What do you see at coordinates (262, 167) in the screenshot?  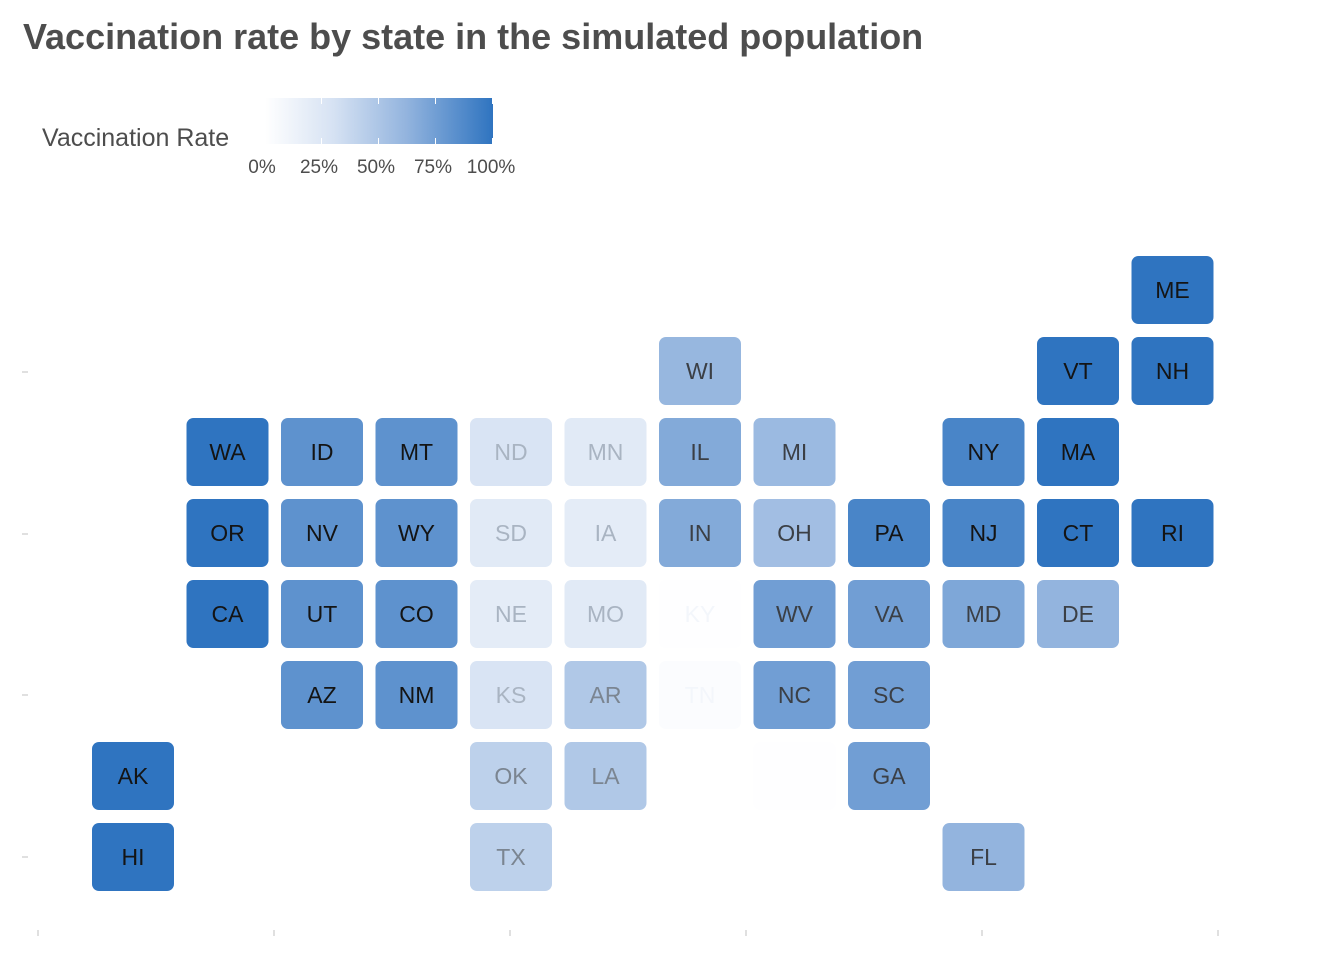 I see `legend-label-0: 0%` at bounding box center [262, 167].